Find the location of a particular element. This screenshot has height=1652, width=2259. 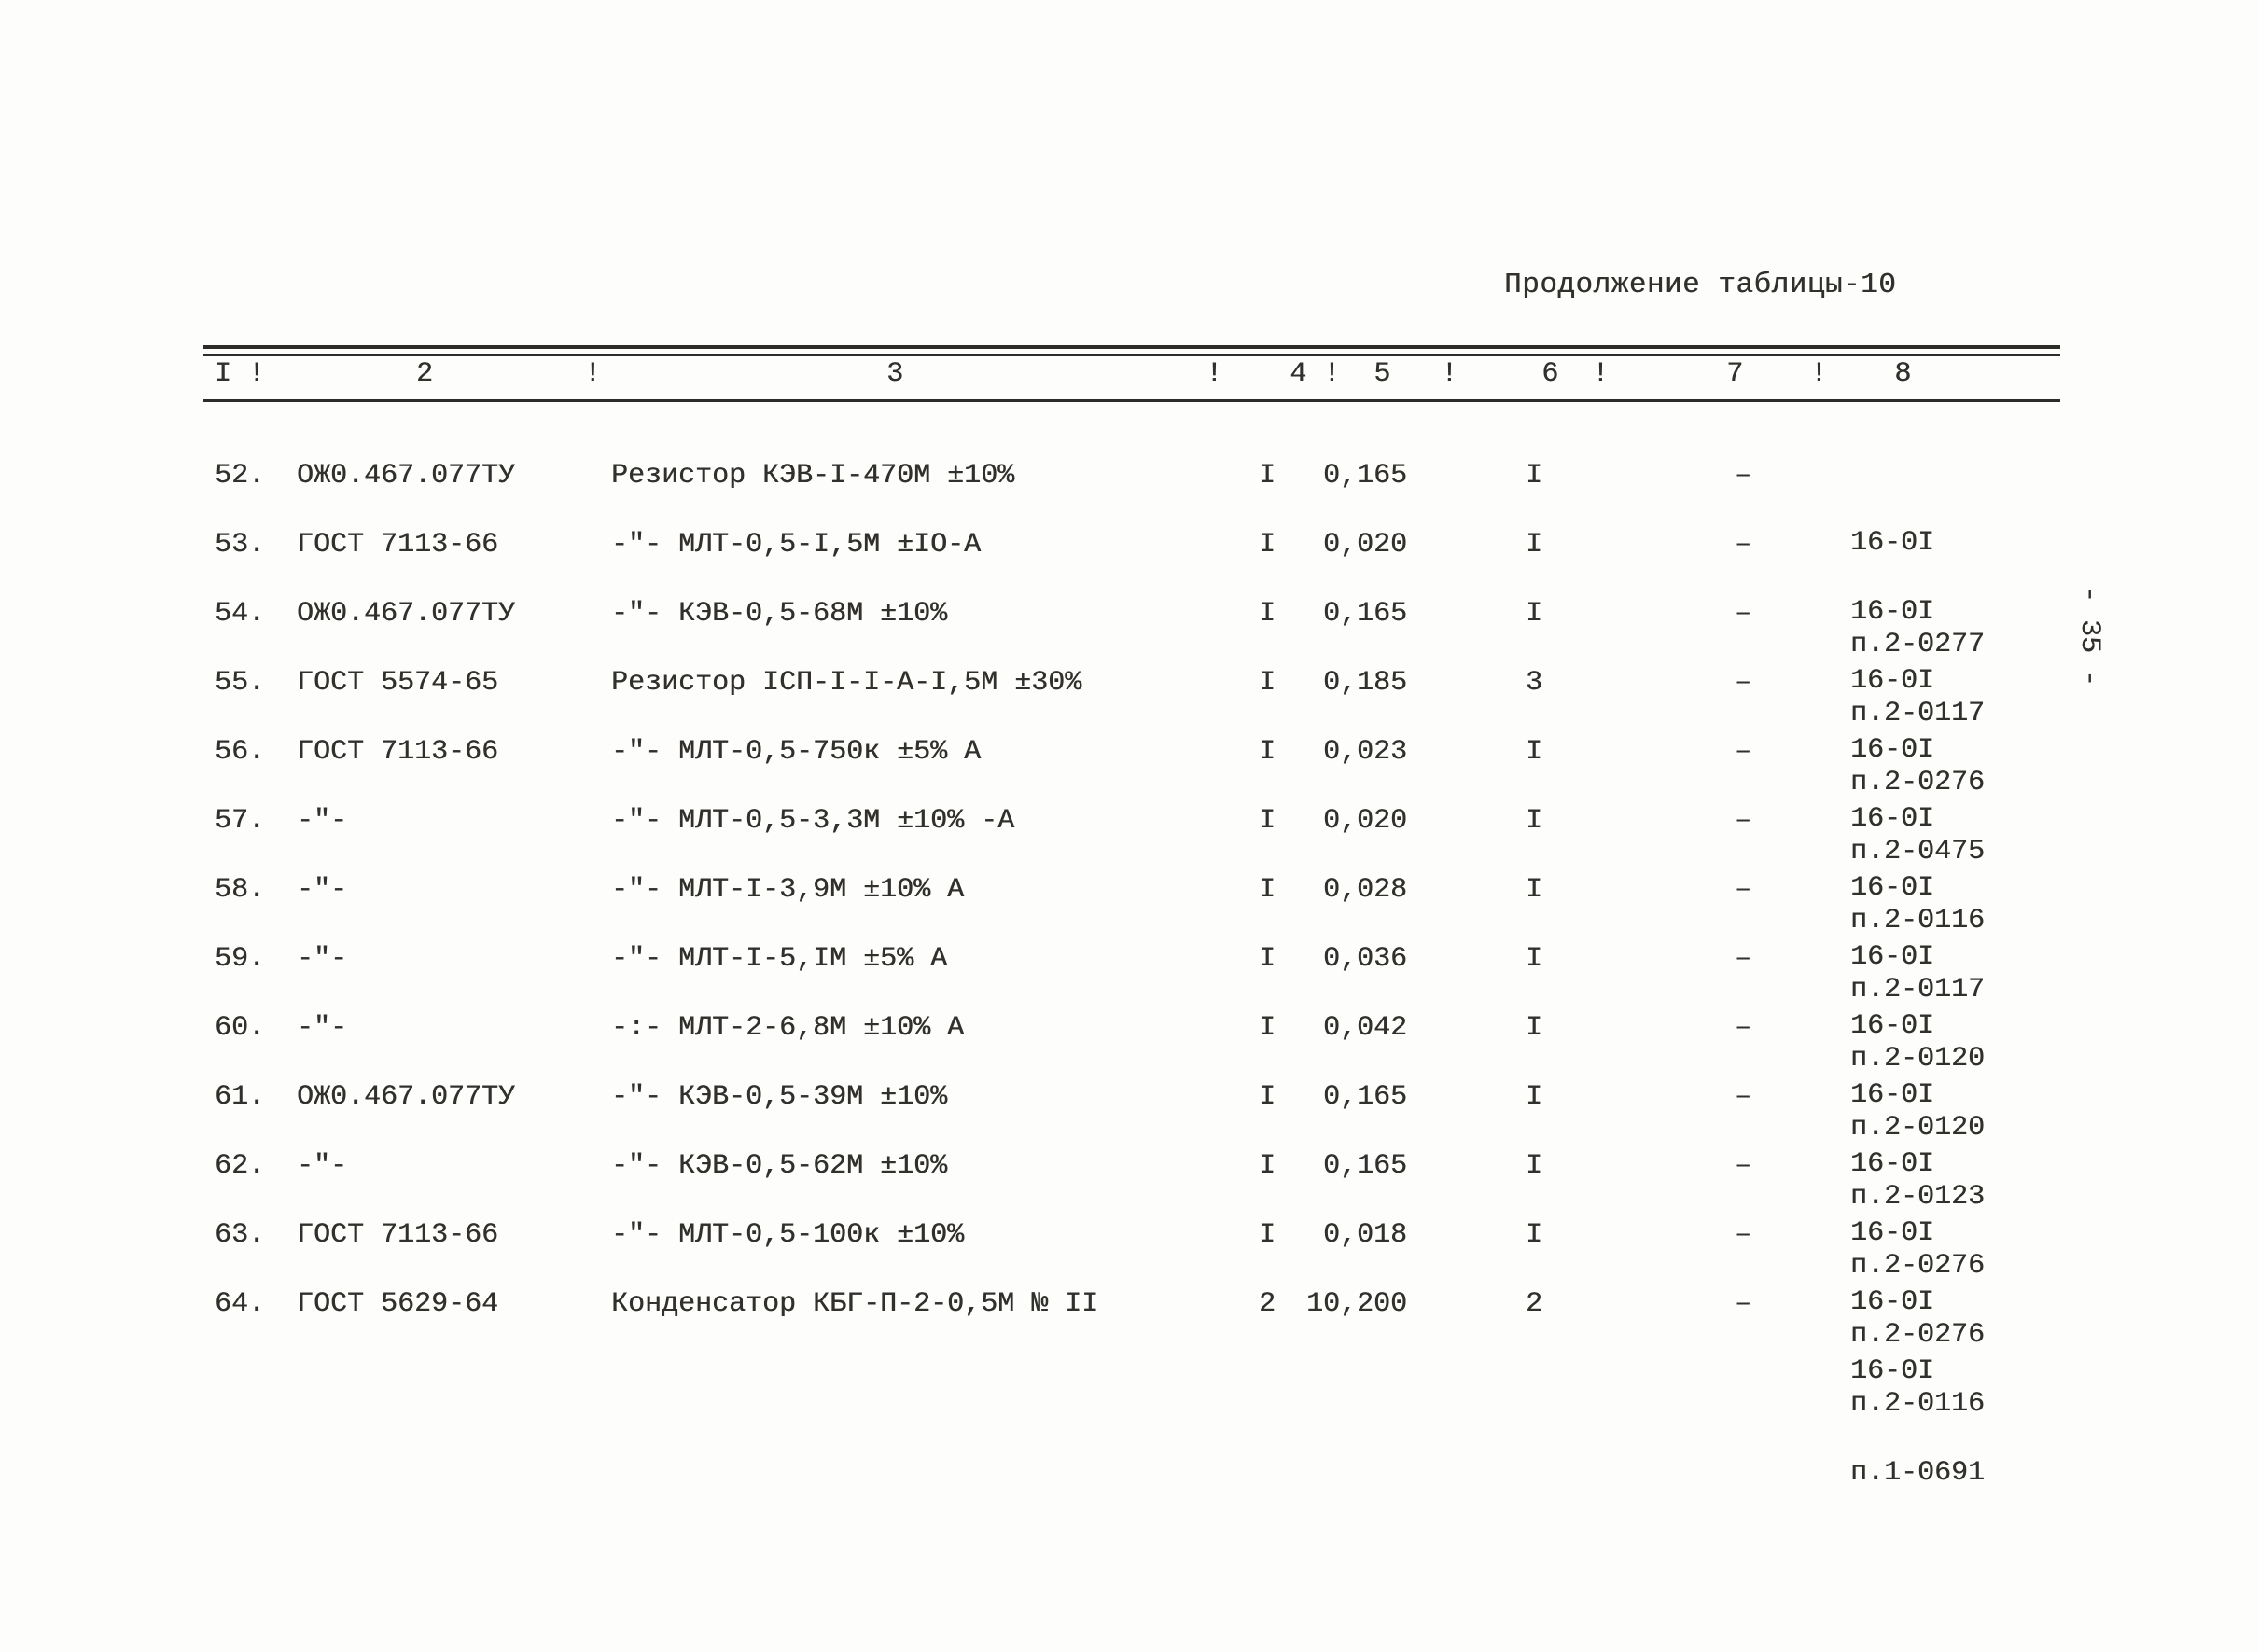

row-number: 52. is located at coordinates (240, 476).